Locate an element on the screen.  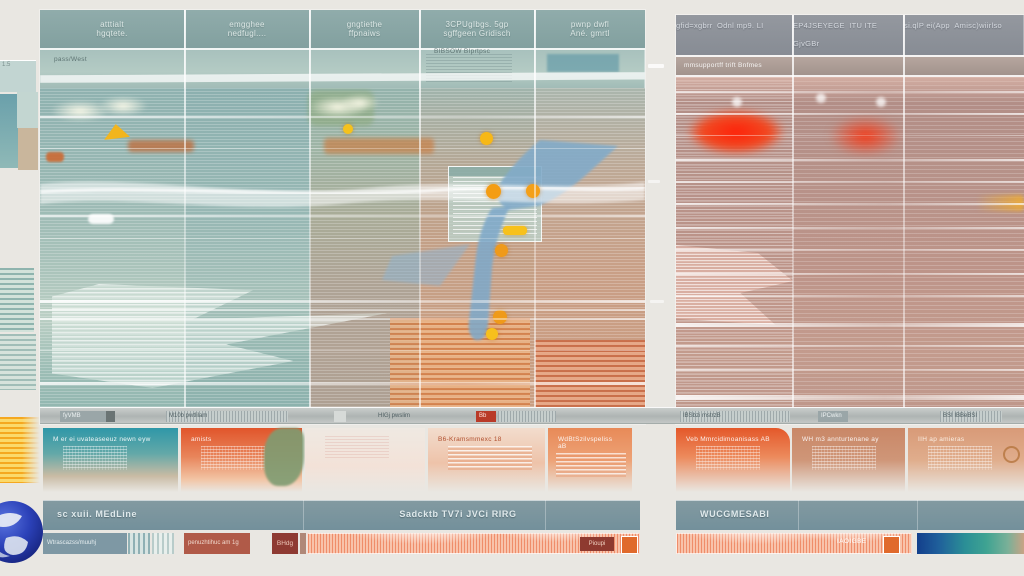
header-line: Amisc)wiirlso is located at coordinates (978, 25).